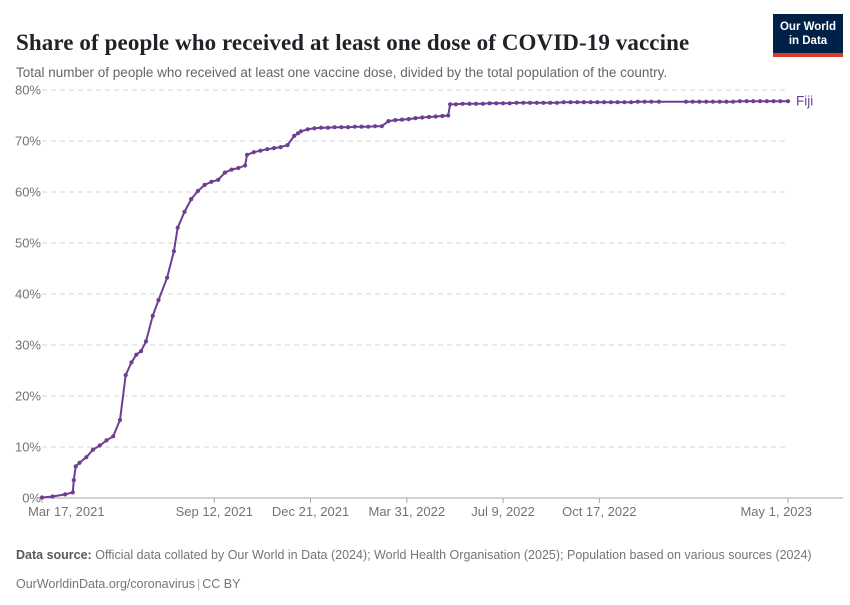 This screenshot has height=605, width=850. Describe the element at coordinates (106, 583) in the screenshot. I see `owid-link: OurWorldinData.org/coronavirus` at that location.